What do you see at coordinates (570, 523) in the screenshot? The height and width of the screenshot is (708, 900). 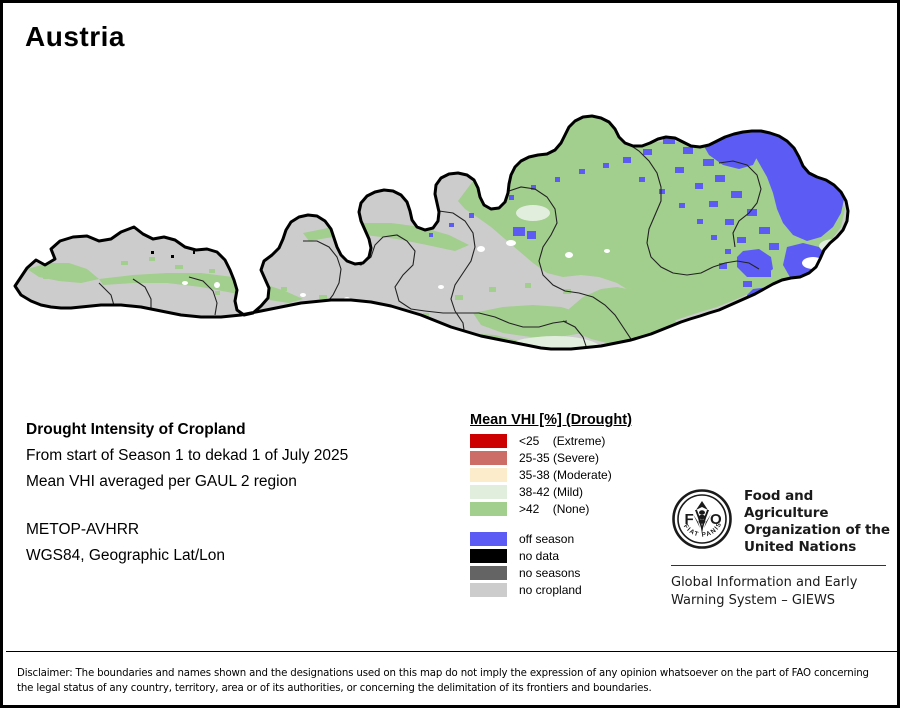 I see `legend-gap` at bounding box center [570, 523].